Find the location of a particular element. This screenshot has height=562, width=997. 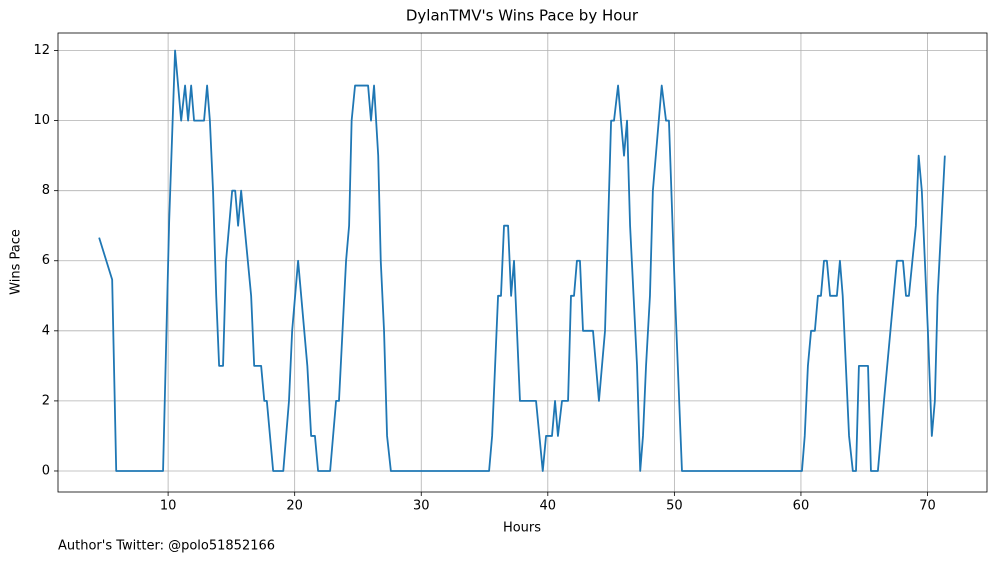

y-tick-label: 10 is located at coordinates (41, 120).